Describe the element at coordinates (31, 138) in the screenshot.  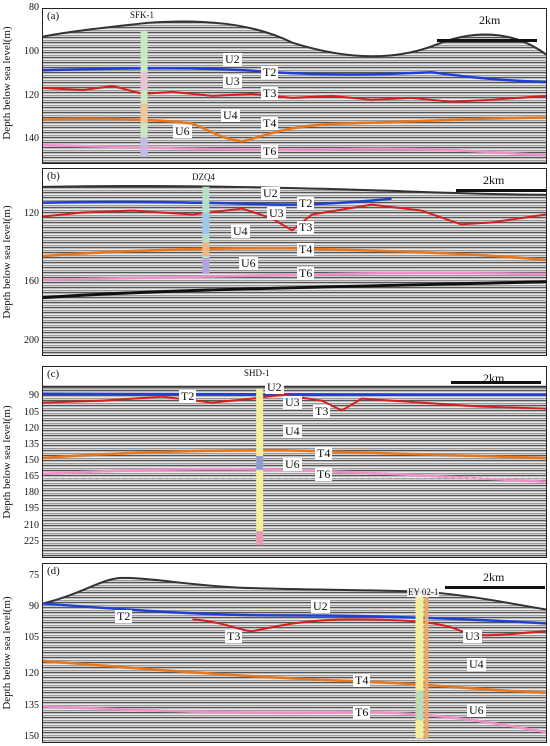
I see `y-tick-a-3: 140` at that location.